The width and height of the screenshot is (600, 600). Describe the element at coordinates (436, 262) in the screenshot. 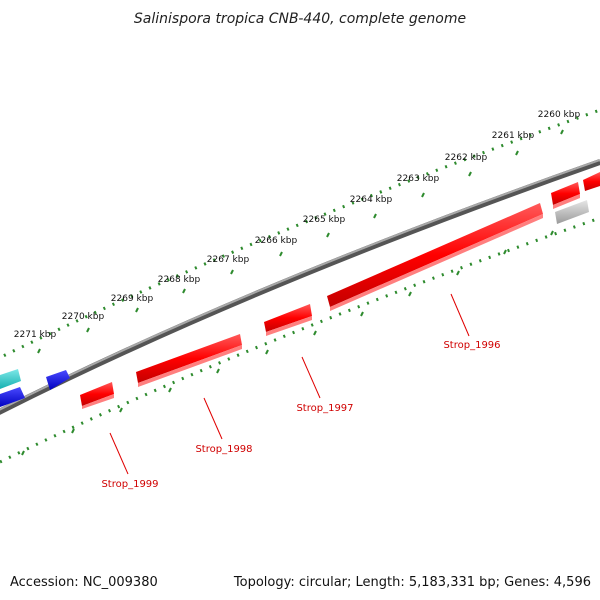

I see `gene-strop-1996-edge` at that location.